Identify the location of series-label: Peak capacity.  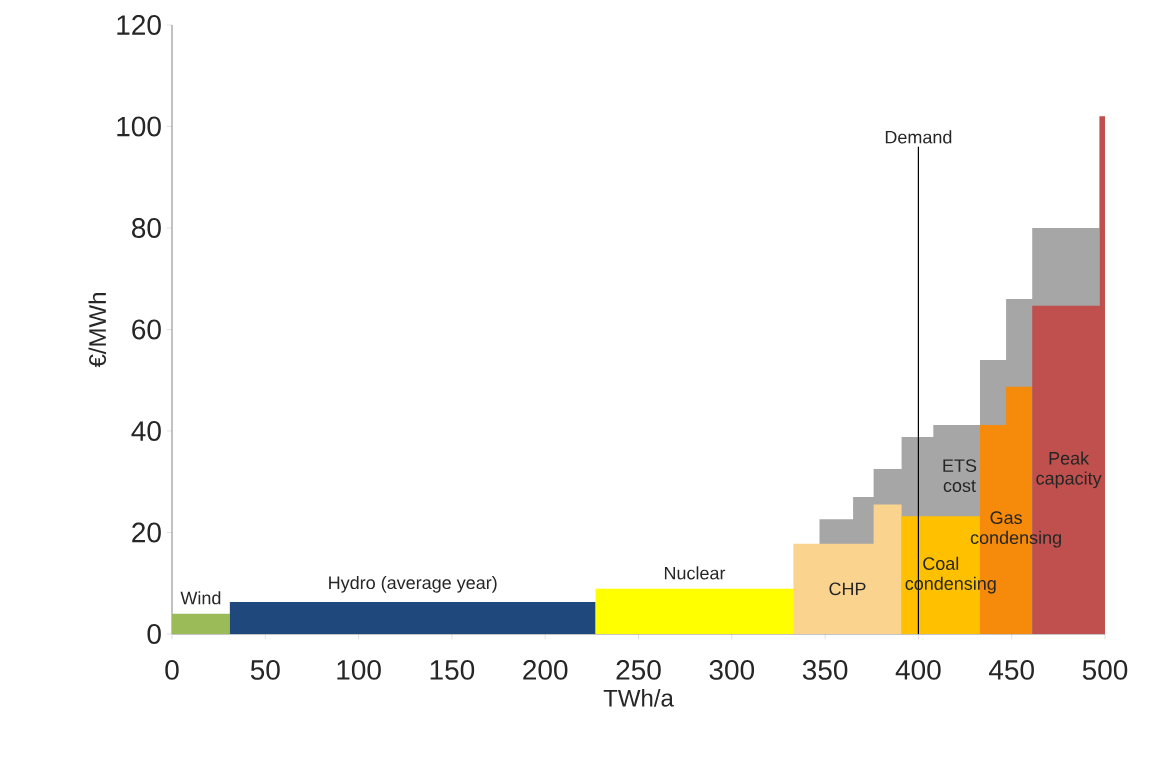
(1069, 470).